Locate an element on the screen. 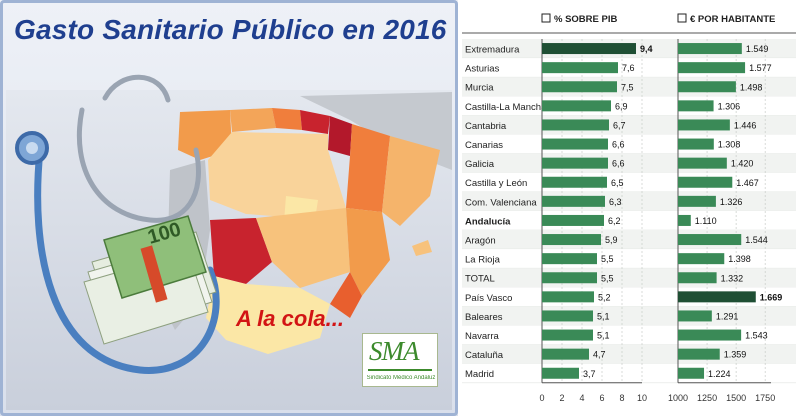 This screenshot has width=800, height=416. row-label: Andalucía is located at coordinates (488, 221).